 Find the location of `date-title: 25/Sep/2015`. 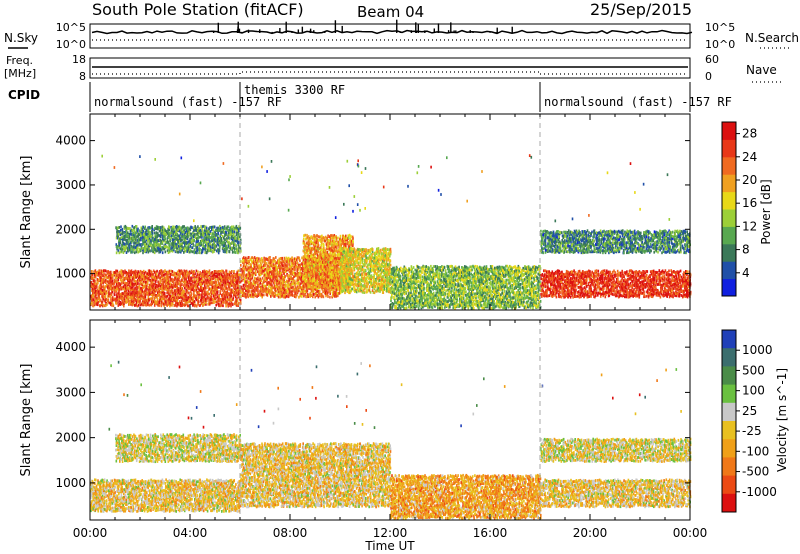

date-title: 25/Sep/2015 is located at coordinates (641, 9).